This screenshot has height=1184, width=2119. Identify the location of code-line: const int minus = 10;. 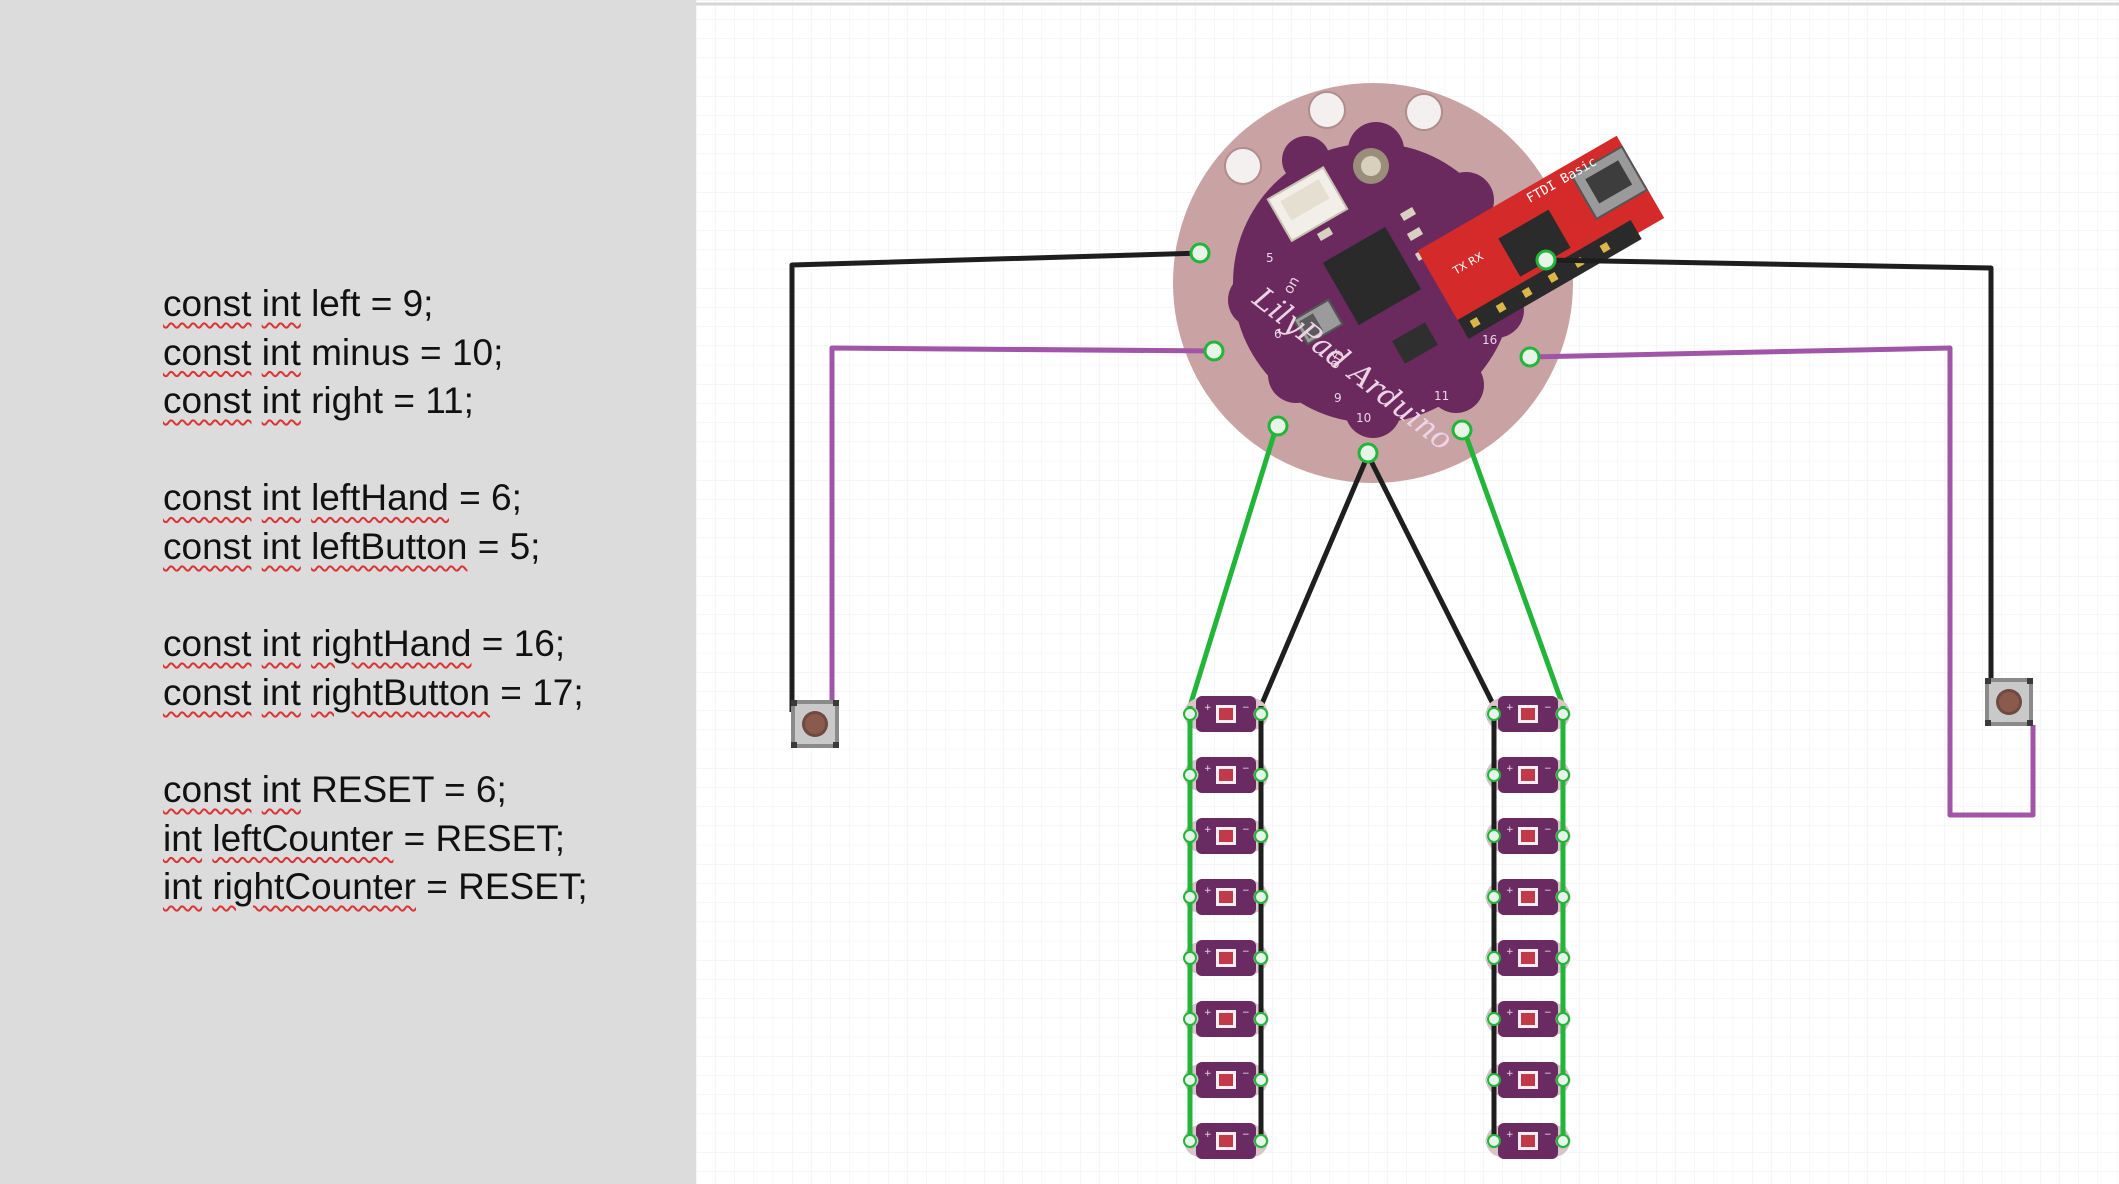
(375, 353).